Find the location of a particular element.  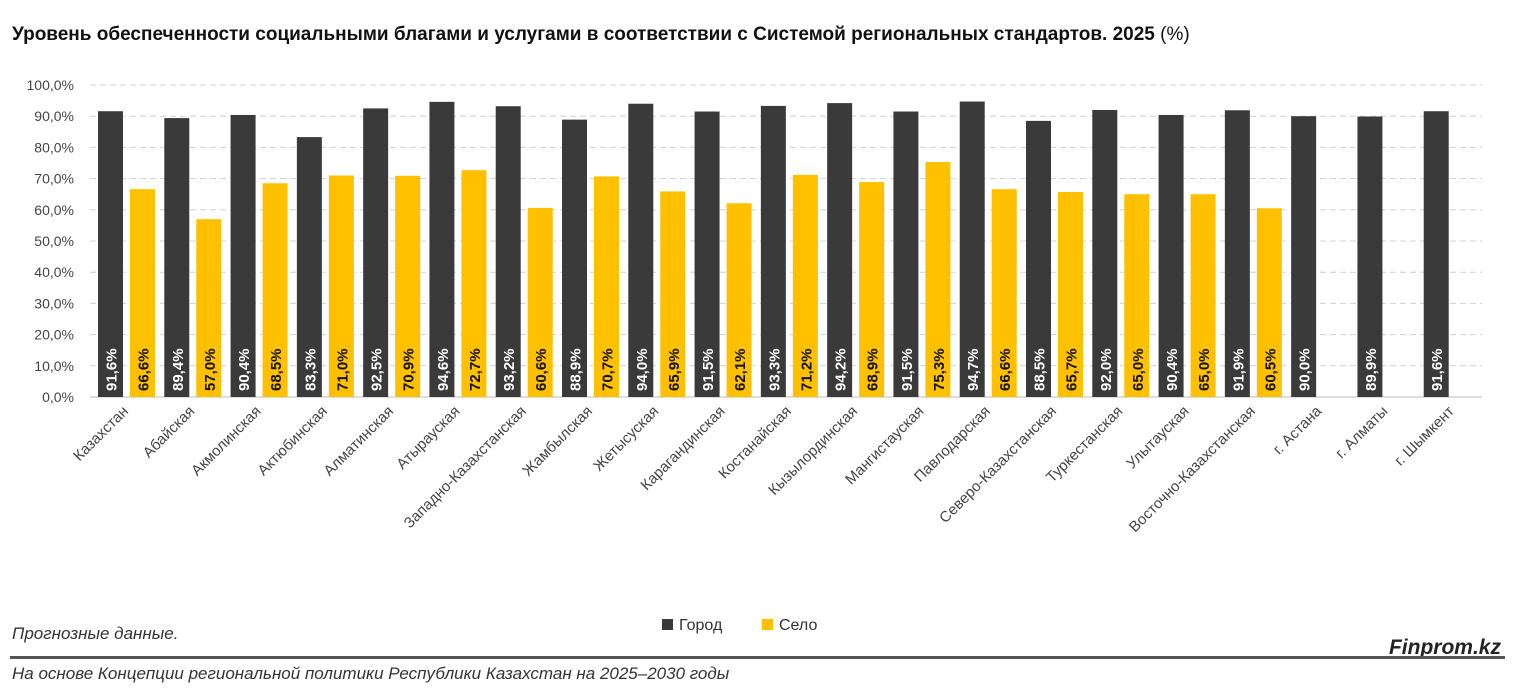

legend-label: Село is located at coordinates (798, 625).